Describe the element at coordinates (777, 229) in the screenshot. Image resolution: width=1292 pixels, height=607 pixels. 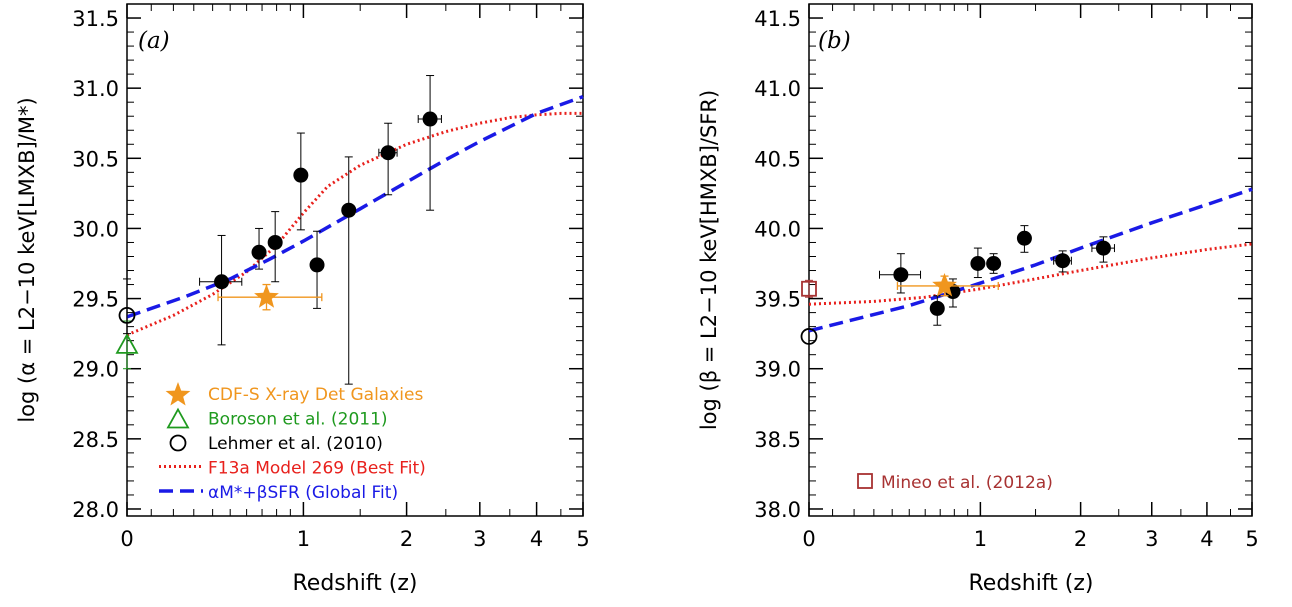
I see `y-tick-label: 40.0` at that location.